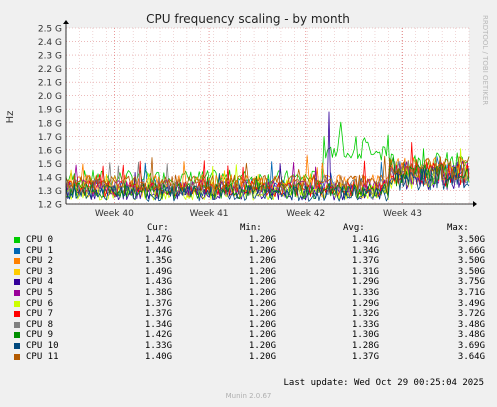  What do you see at coordinates (50, 111) in the screenshot?
I see `y-tick-label: 1.9 G` at bounding box center [50, 111].